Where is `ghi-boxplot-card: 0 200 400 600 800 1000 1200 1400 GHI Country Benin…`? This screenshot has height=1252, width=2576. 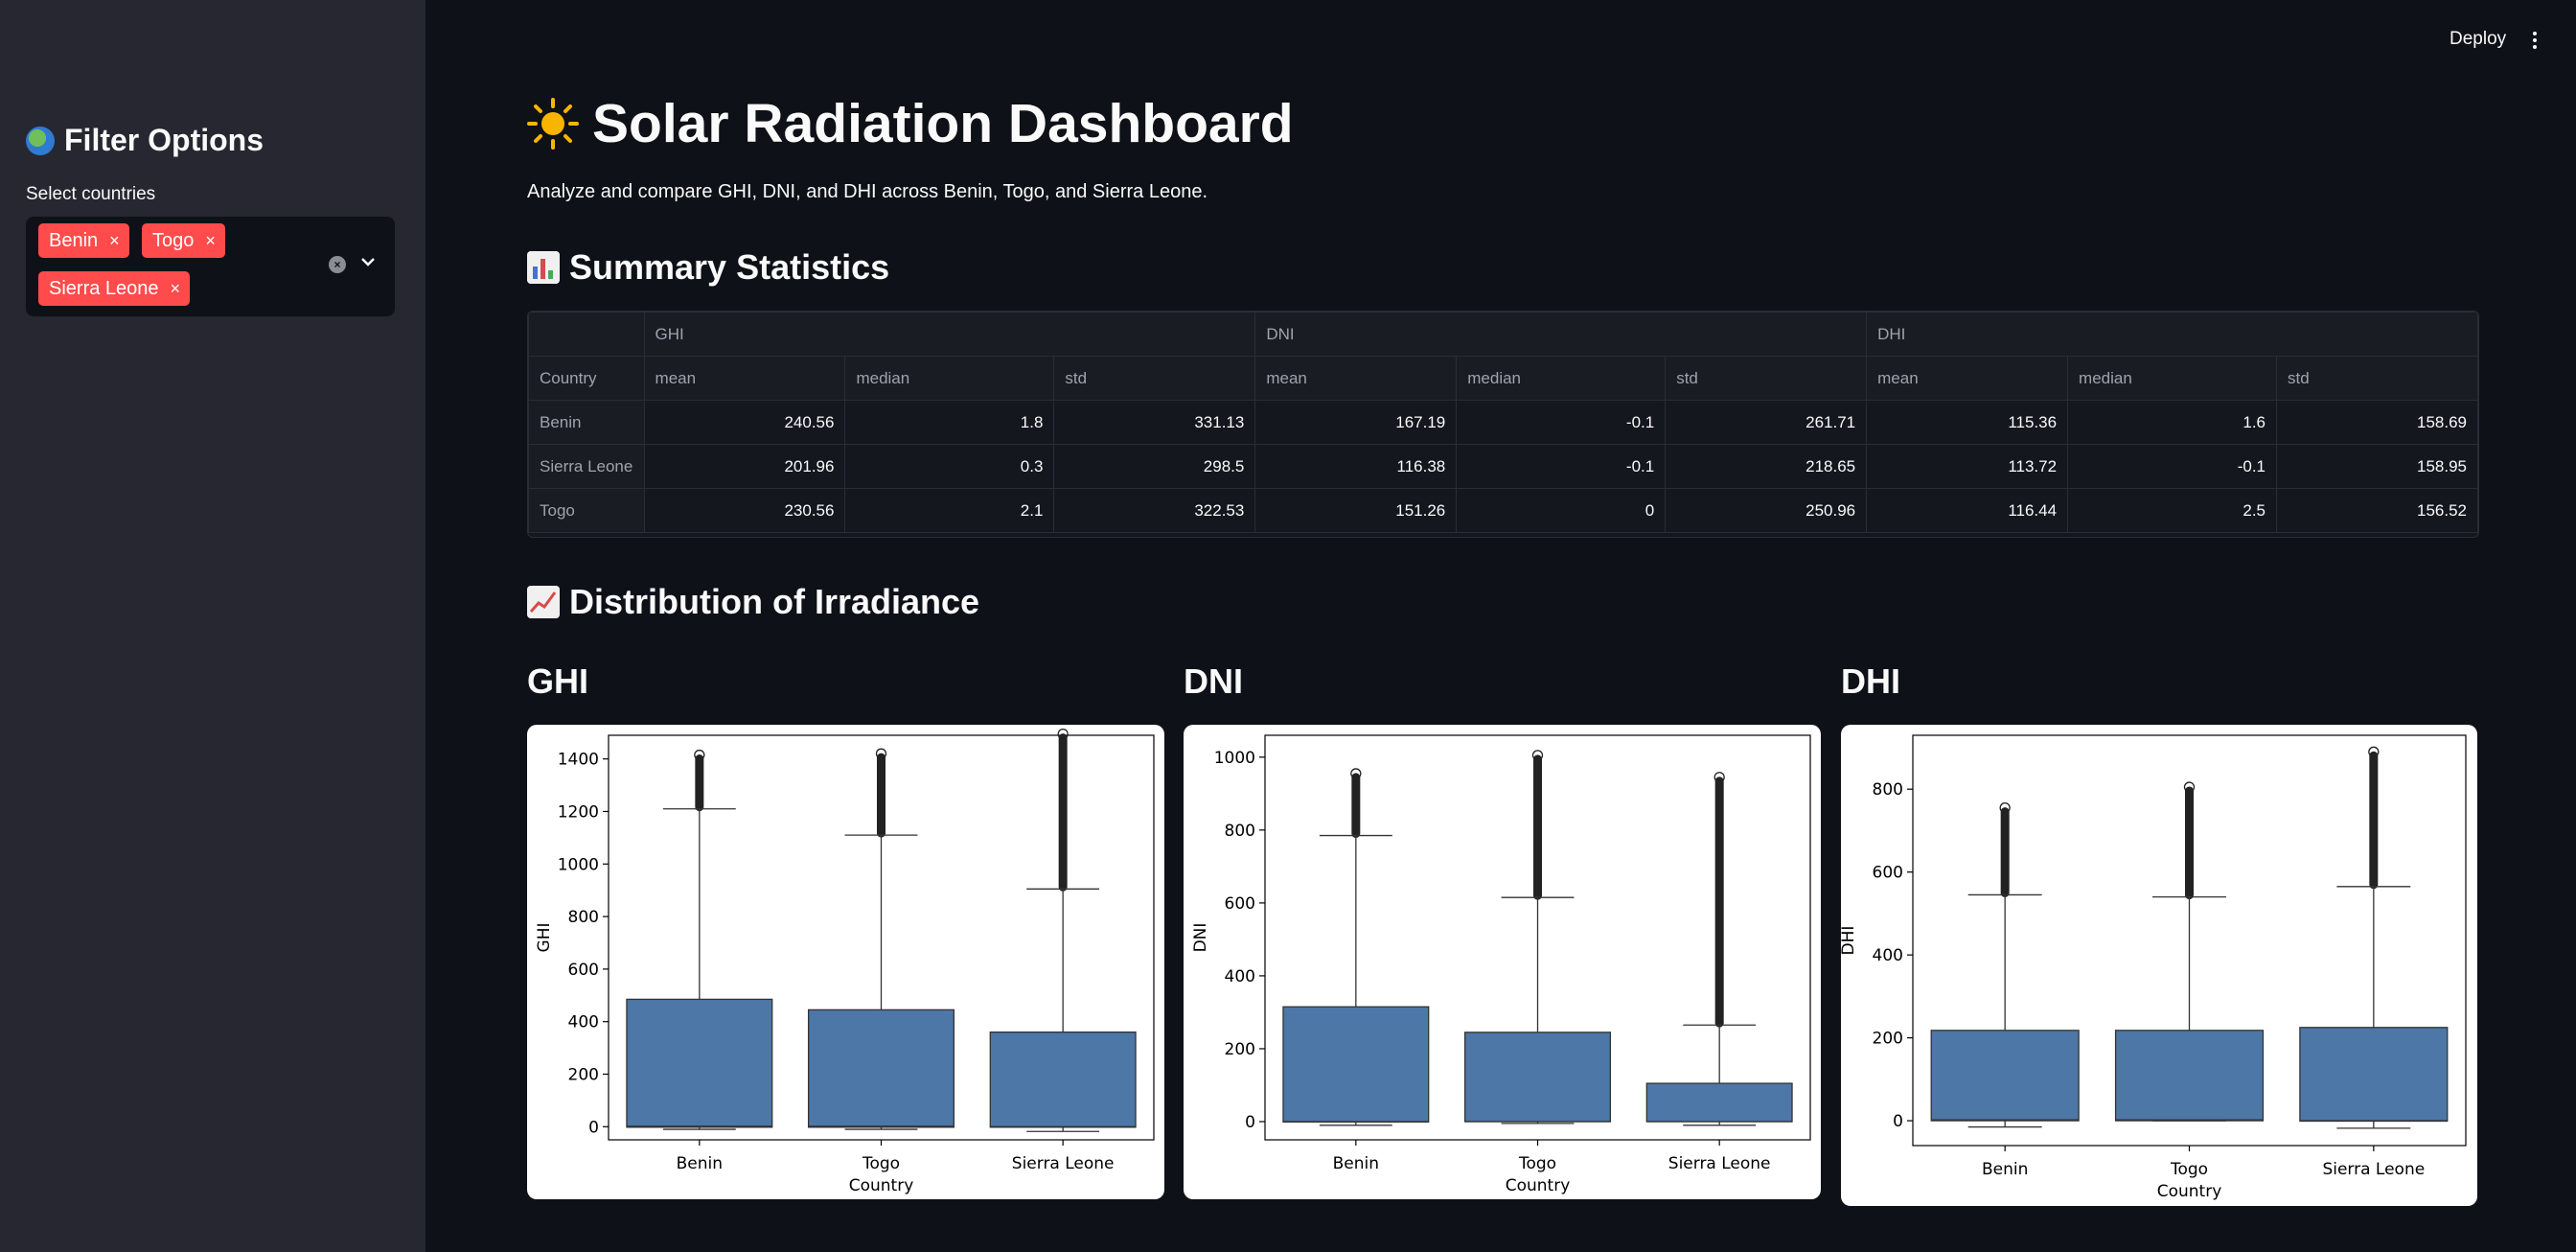
ghi-boxplot-card: 0 200 400 600 800 1000 1200 1400 GHI Country Benin… is located at coordinates (845, 962).